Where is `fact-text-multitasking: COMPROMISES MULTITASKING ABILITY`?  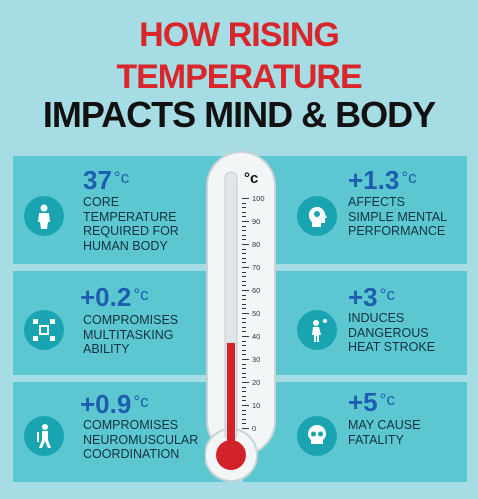 fact-text-multitasking: COMPROMISES MULTITASKING ABILITY is located at coordinates (131, 334).